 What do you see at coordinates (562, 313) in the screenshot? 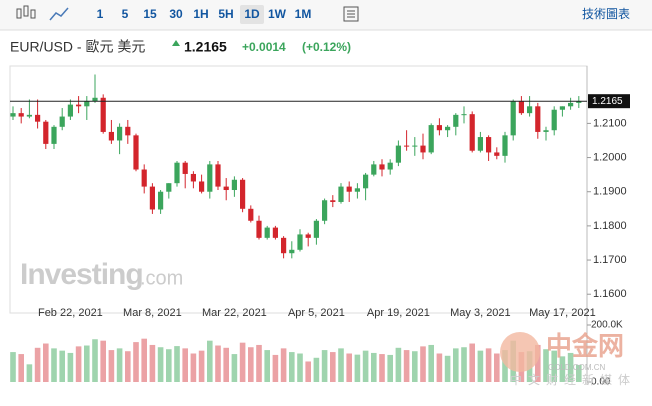
I see `x-tick-label: May 17, 2021` at bounding box center [562, 313].